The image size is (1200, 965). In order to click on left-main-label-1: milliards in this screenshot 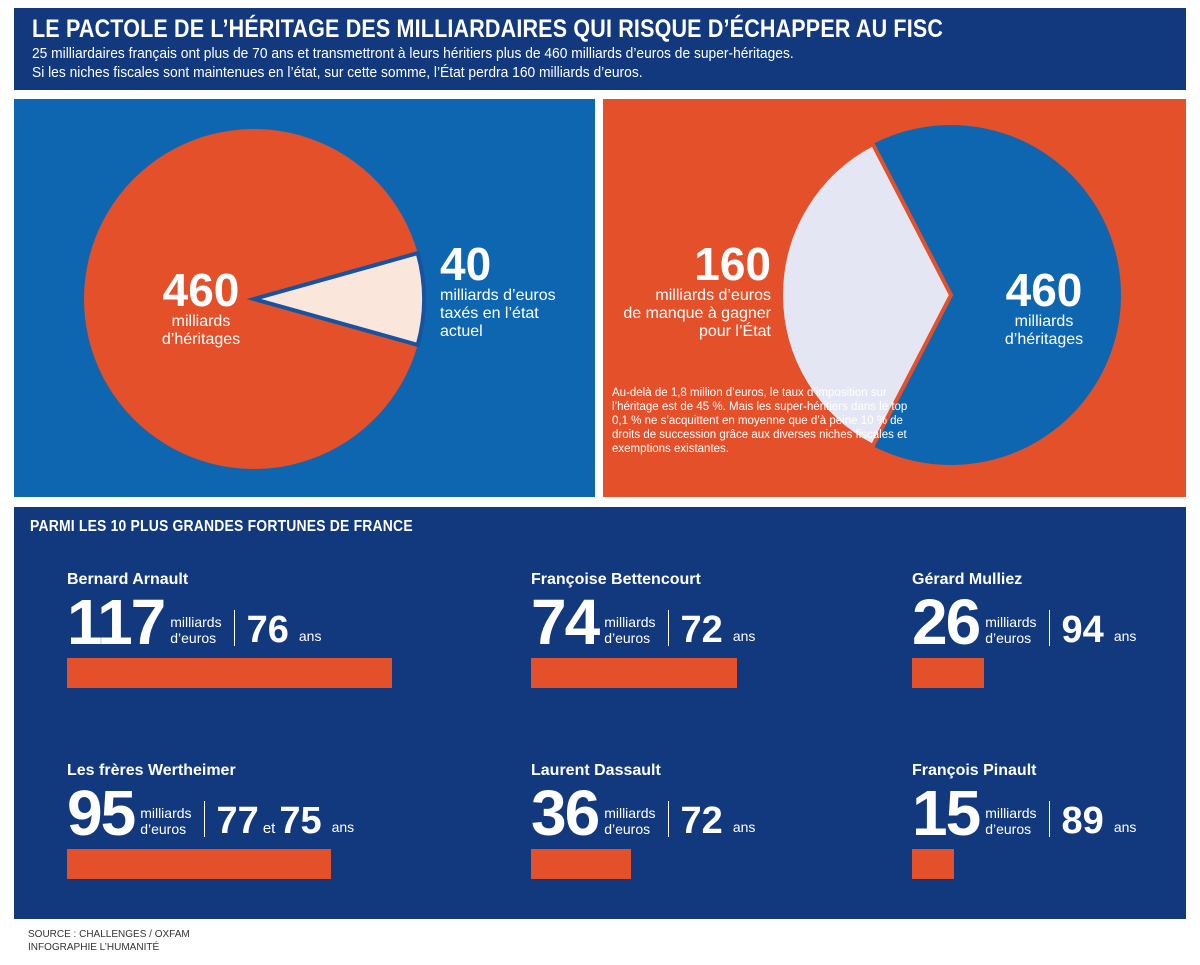, I will do `click(201, 321)`.